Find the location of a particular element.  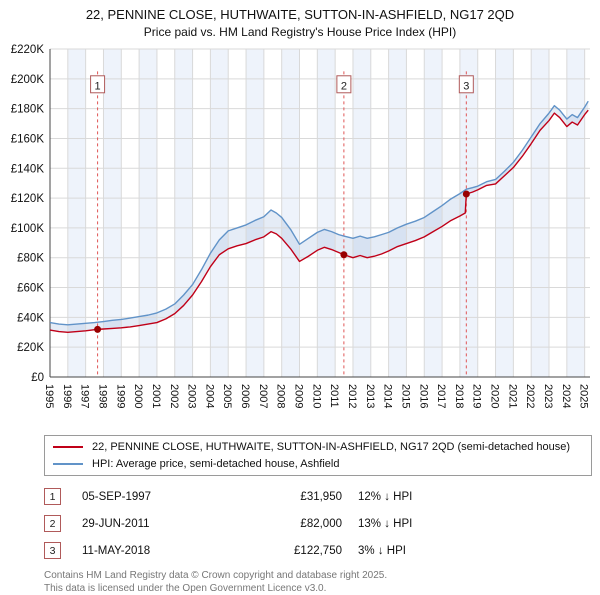

y-tick-label: £40K is located at coordinates (30, 318).